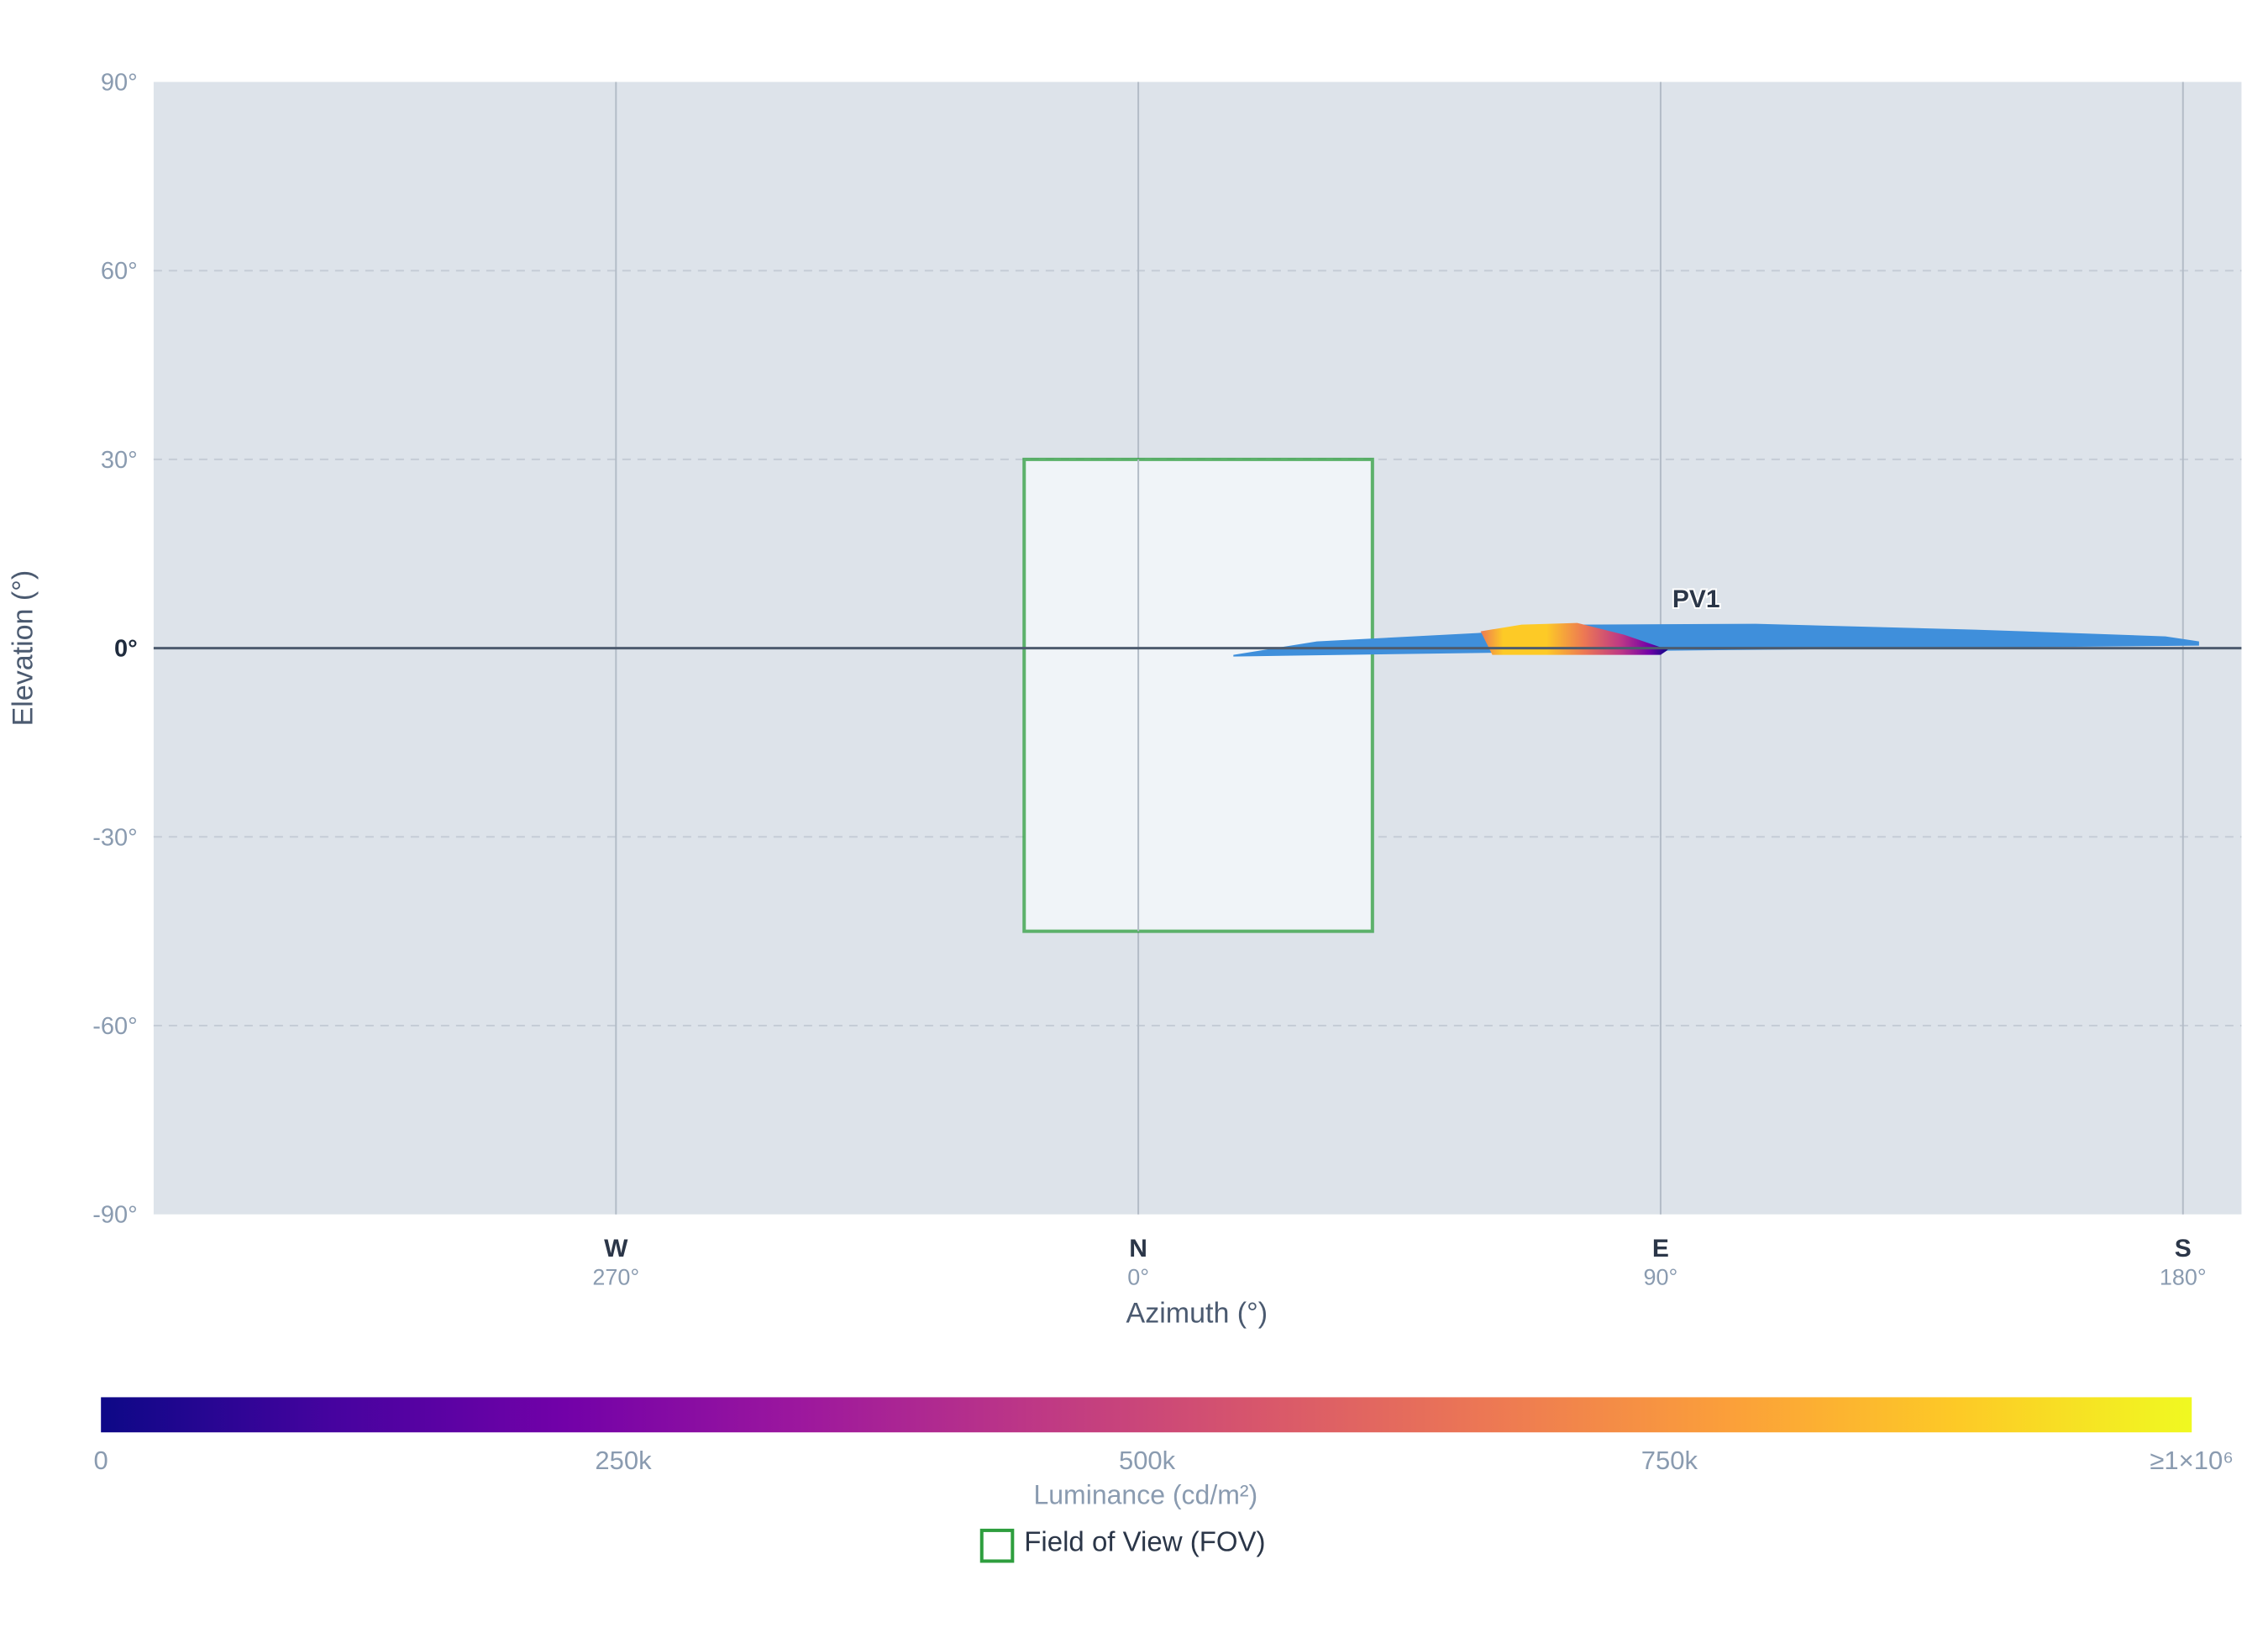 Image resolution: width=2268 pixels, height=1643 pixels. Describe the element at coordinates (1197, 1314) in the screenshot. I see `x-axis-title: Azimuth (°)` at that location.